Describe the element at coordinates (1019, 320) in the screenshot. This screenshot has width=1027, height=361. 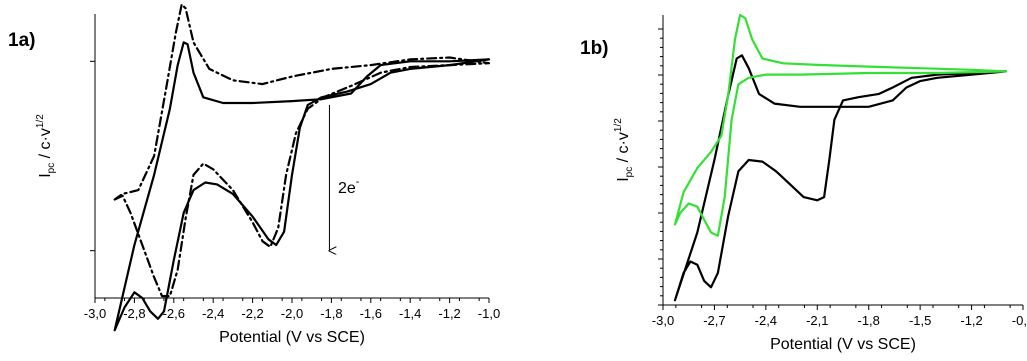
I see `x-tick-label: -0,9` at that location.